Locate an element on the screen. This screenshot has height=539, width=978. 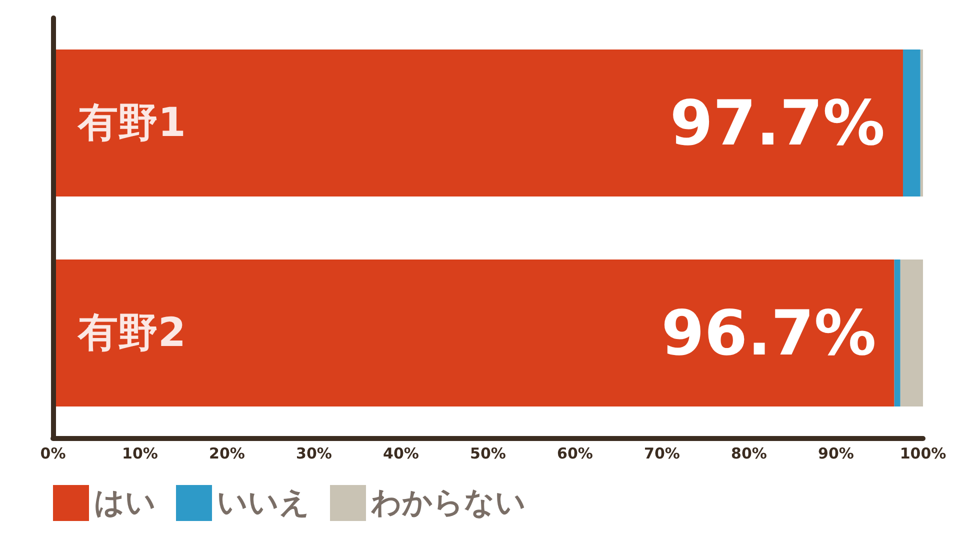
legend-label: いいえ is located at coordinates (263, 503).